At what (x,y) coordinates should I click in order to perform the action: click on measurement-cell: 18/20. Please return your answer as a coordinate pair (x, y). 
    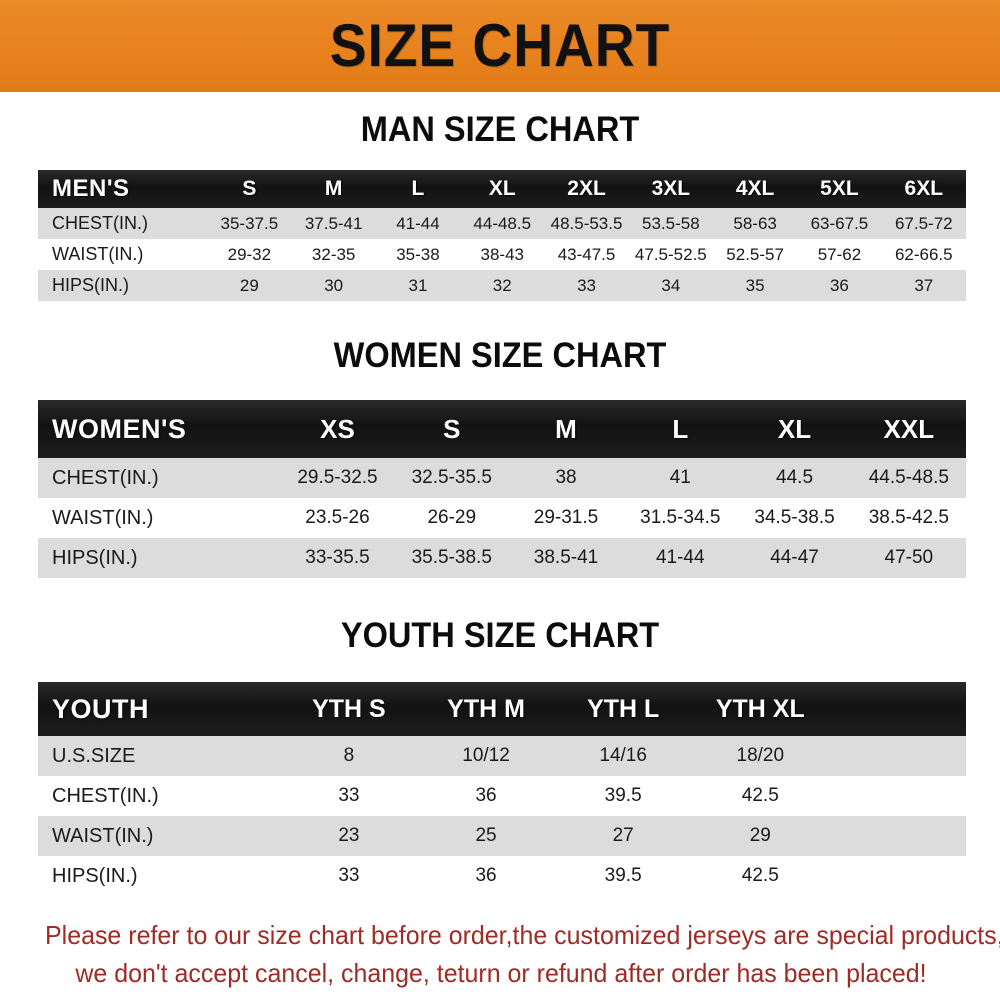
    Looking at the image, I should click on (760, 755).